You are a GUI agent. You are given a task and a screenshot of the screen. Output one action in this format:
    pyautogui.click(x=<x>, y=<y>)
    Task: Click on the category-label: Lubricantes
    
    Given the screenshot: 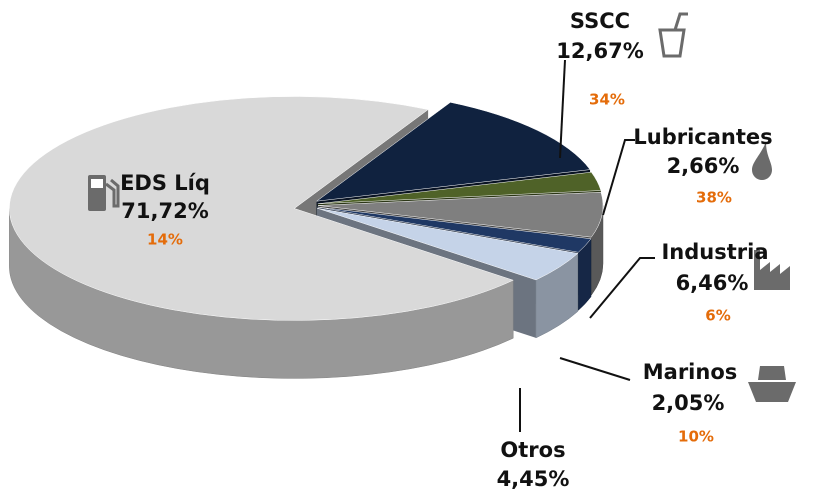 What is the action you would take?
    pyautogui.click(x=702, y=137)
    